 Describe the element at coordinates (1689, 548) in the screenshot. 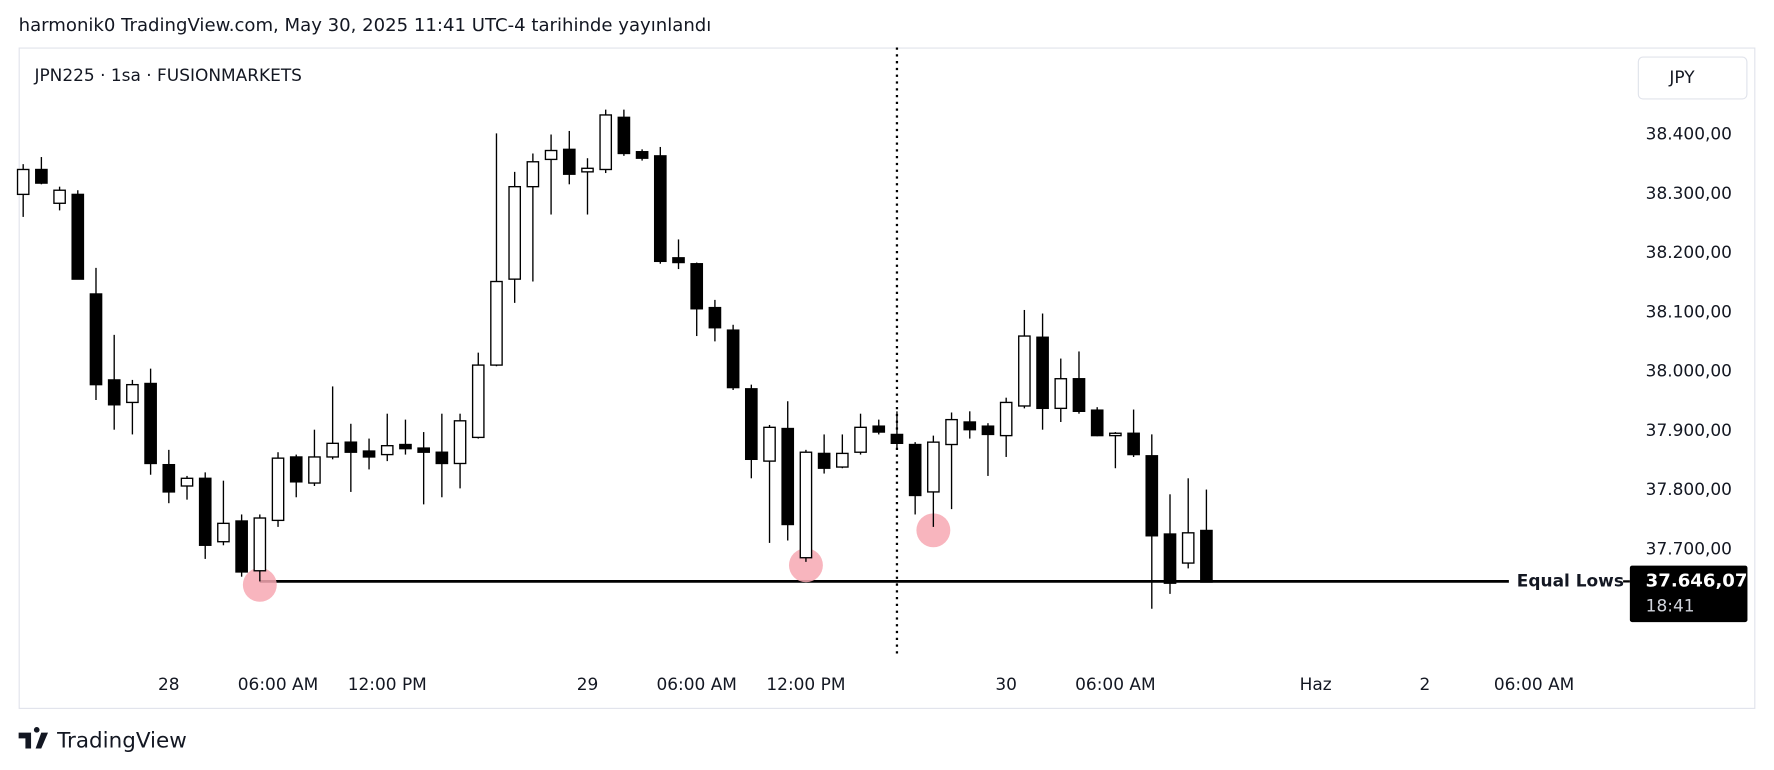

I see `y-tick-label: 37.700,00` at that location.